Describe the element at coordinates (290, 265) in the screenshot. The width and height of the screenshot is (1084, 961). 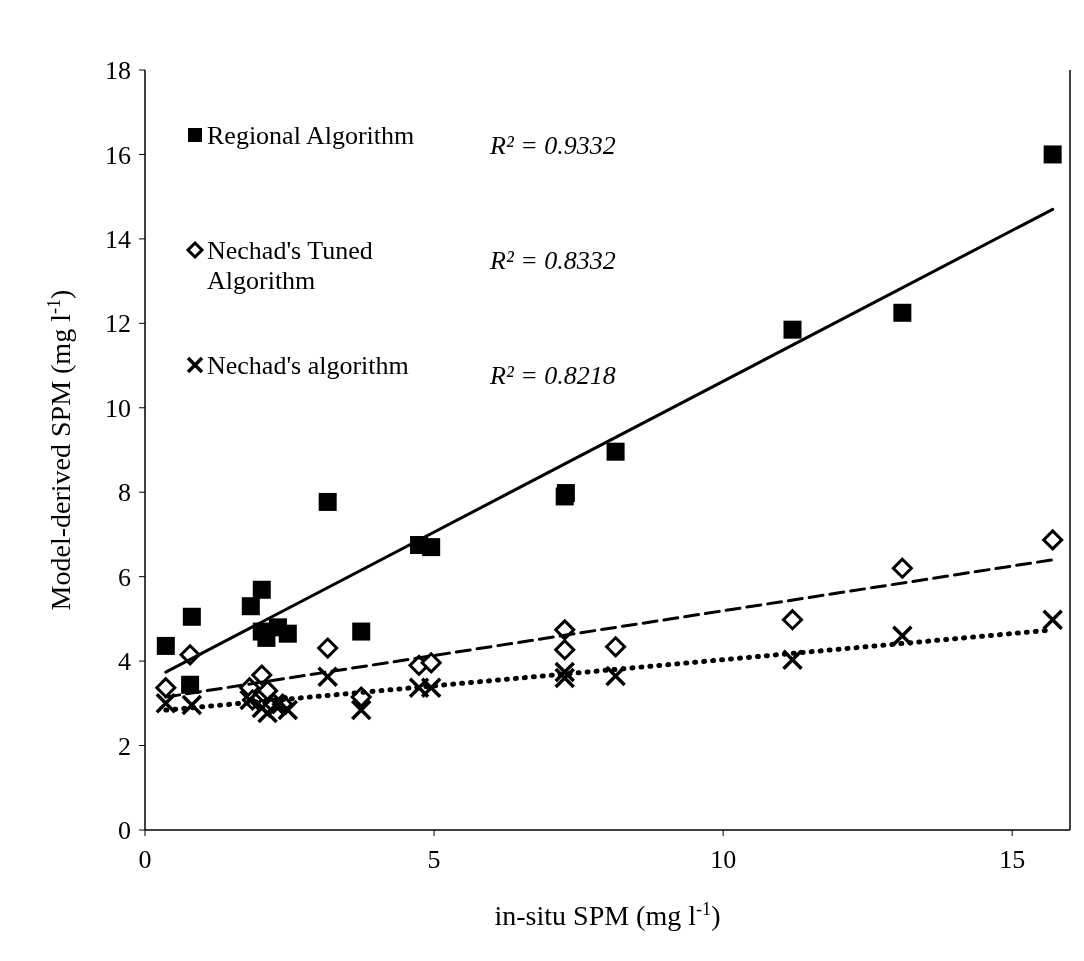
I see `legend-label: Nechad's Tuned Algorithm` at that location.